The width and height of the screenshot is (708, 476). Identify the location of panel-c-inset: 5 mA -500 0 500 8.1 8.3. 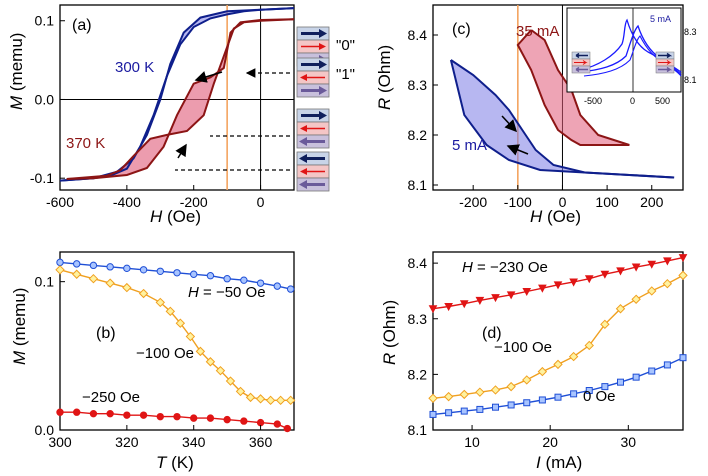
(631, 56).